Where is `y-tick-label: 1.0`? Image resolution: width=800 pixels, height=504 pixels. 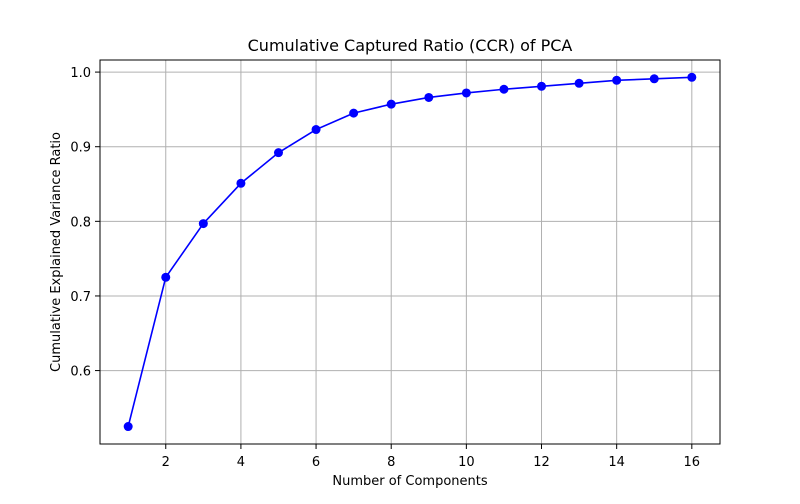 y-tick-label: 1.0 is located at coordinates (80, 73).